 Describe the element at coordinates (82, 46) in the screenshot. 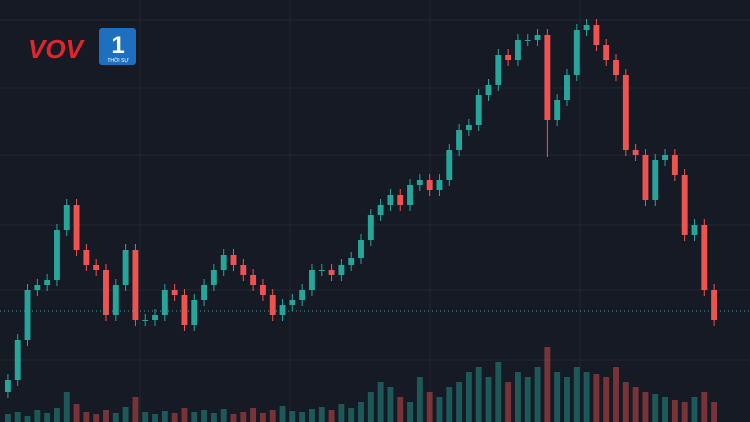

I see `logo: VOV 1 THỜI SỰ` at that location.